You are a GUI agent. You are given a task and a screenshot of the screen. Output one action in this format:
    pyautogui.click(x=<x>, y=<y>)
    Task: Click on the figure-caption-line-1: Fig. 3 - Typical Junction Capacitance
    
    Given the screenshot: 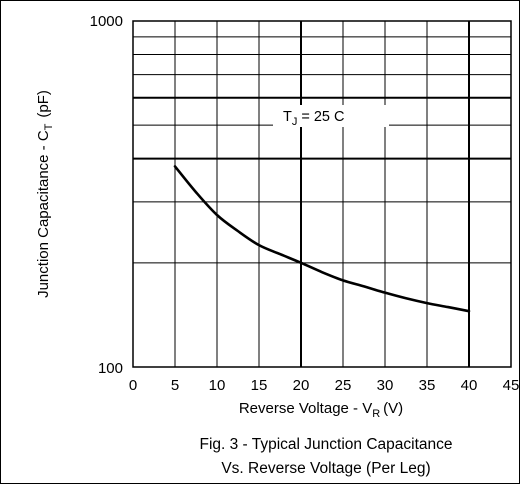 What is the action you would take?
    pyautogui.click(x=325, y=444)
    